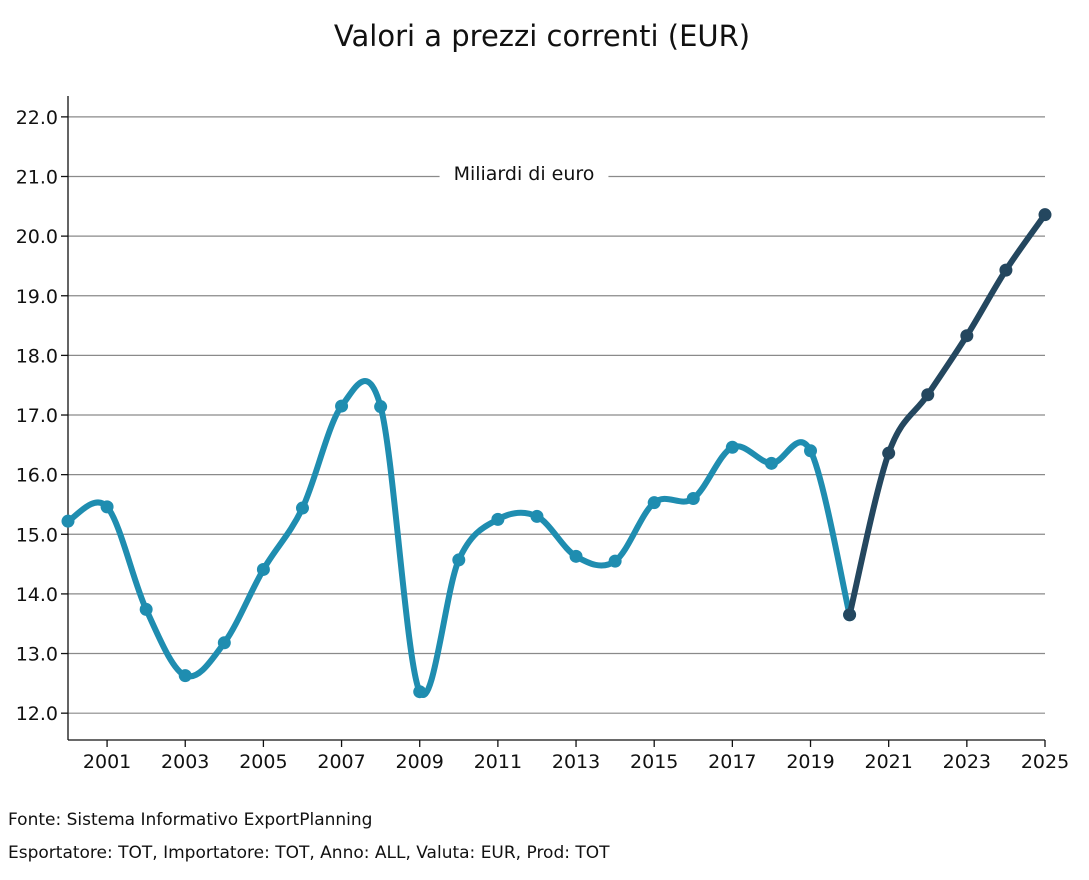  Describe the element at coordinates (37, 297) in the screenshot. I see `y-tick-label: 19.0` at that location.